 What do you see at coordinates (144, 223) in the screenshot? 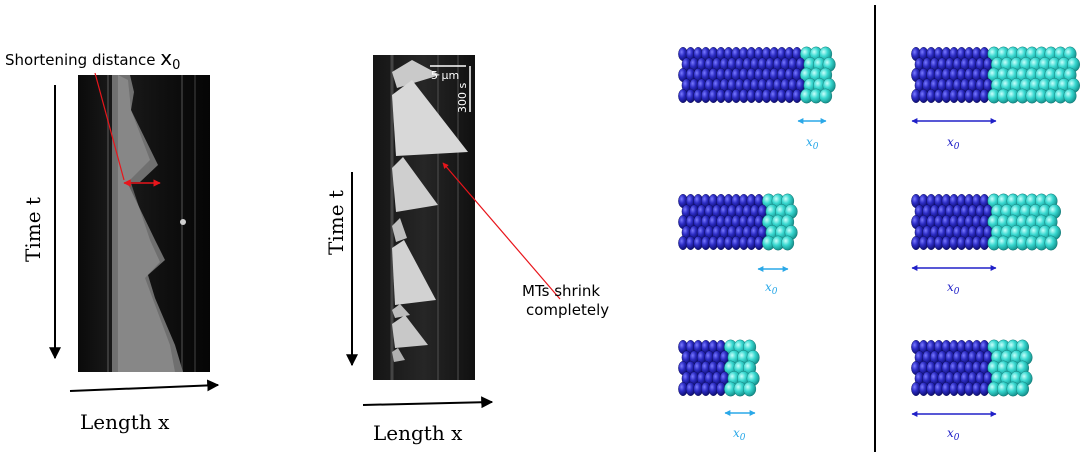
I see `left-kymograph` at bounding box center [144, 223].